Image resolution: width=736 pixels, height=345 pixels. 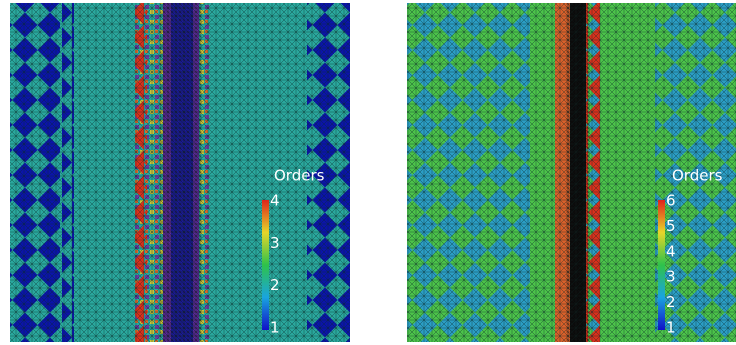 What do you see at coordinates (275, 264) in the screenshot?
I see `colorbar-ticks: 1 2 3 4` at bounding box center [275, 264].